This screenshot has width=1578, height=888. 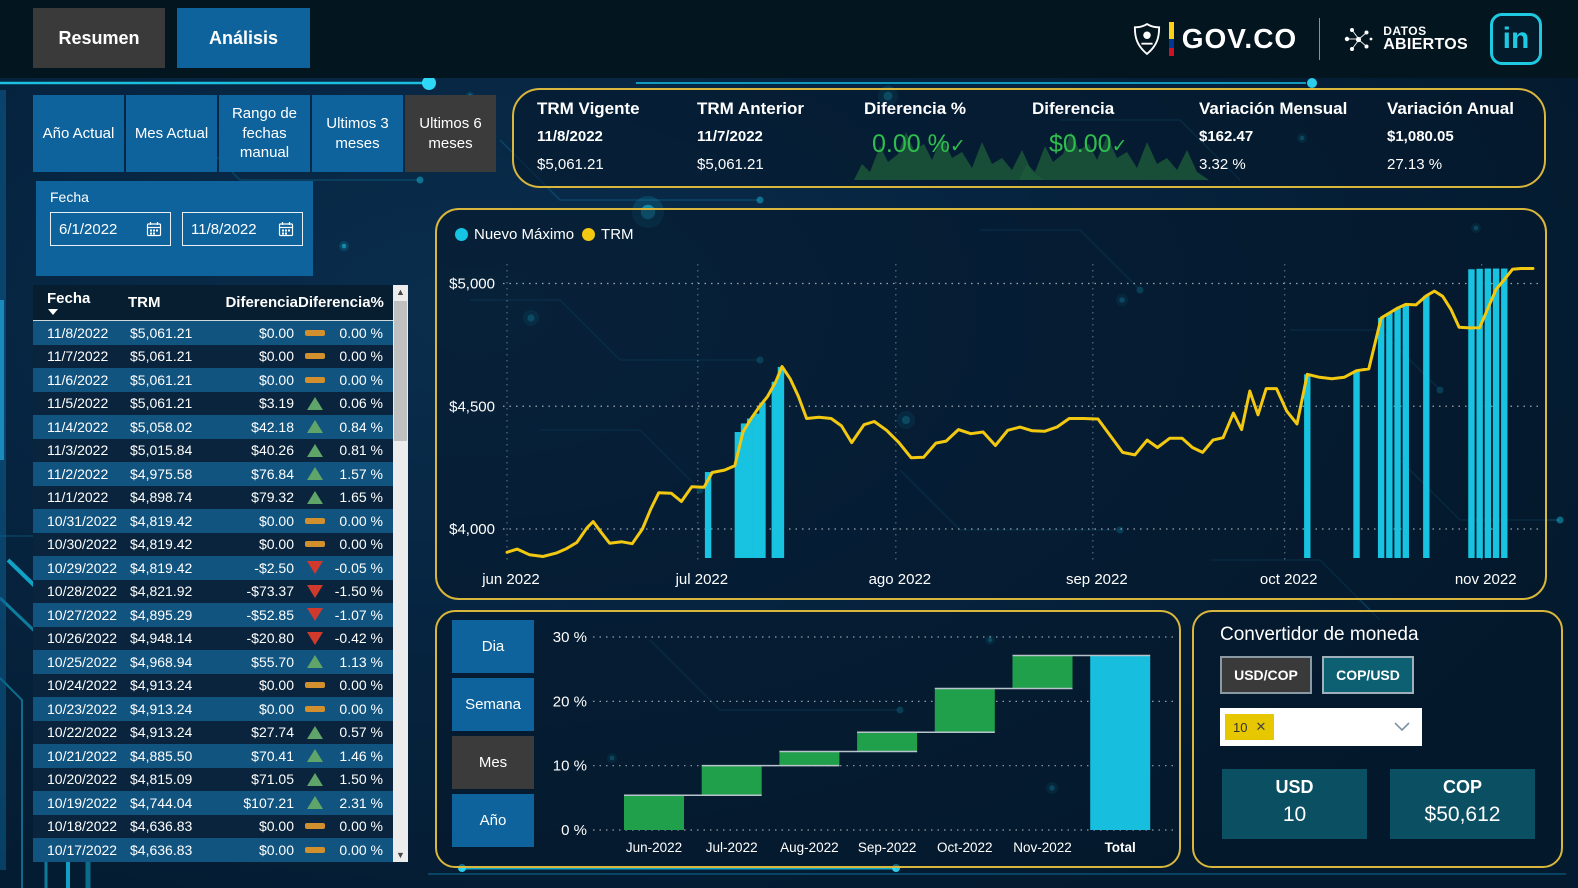 I want to click on period-button-dia: Dia, so click(x=493, y=646).